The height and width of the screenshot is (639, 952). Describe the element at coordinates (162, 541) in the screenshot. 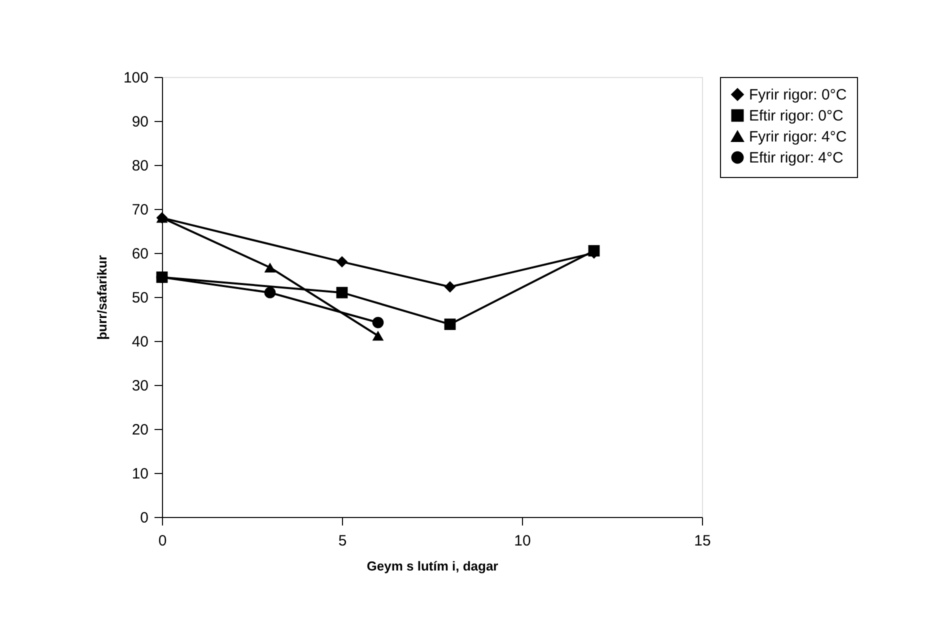

I see `x-tick-label: 0` at that location.